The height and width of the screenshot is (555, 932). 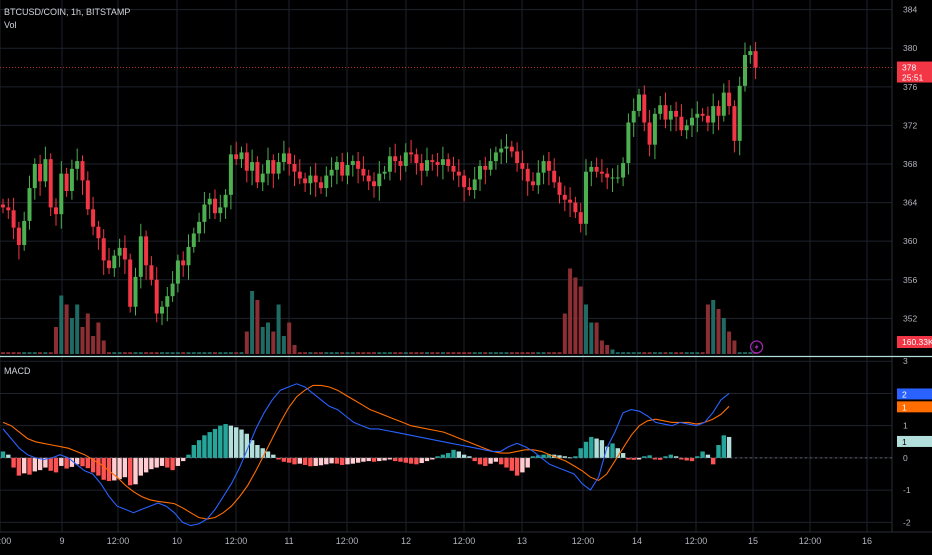 I want to click on time-tick-label: 12, so click(x=406, y=541).